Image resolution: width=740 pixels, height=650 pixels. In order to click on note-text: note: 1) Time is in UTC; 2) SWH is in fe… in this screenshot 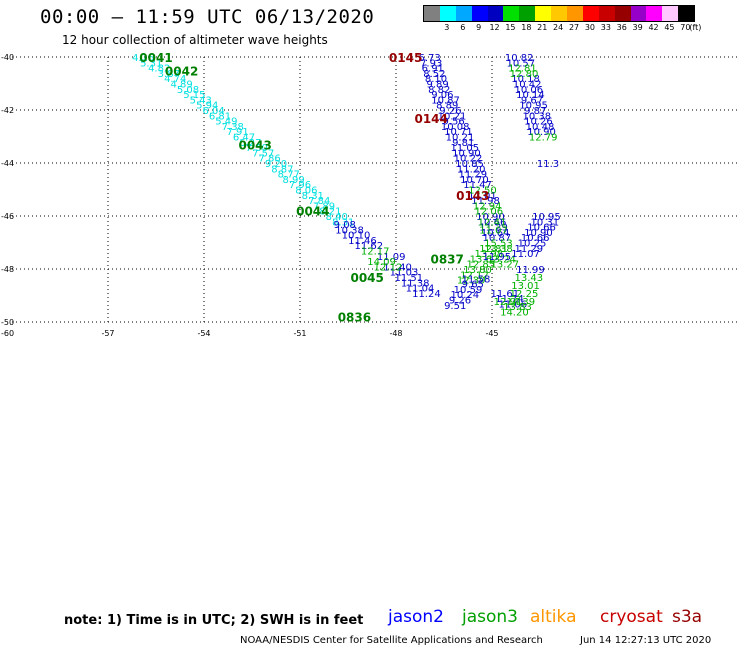, I will do `click(214, 620)`.